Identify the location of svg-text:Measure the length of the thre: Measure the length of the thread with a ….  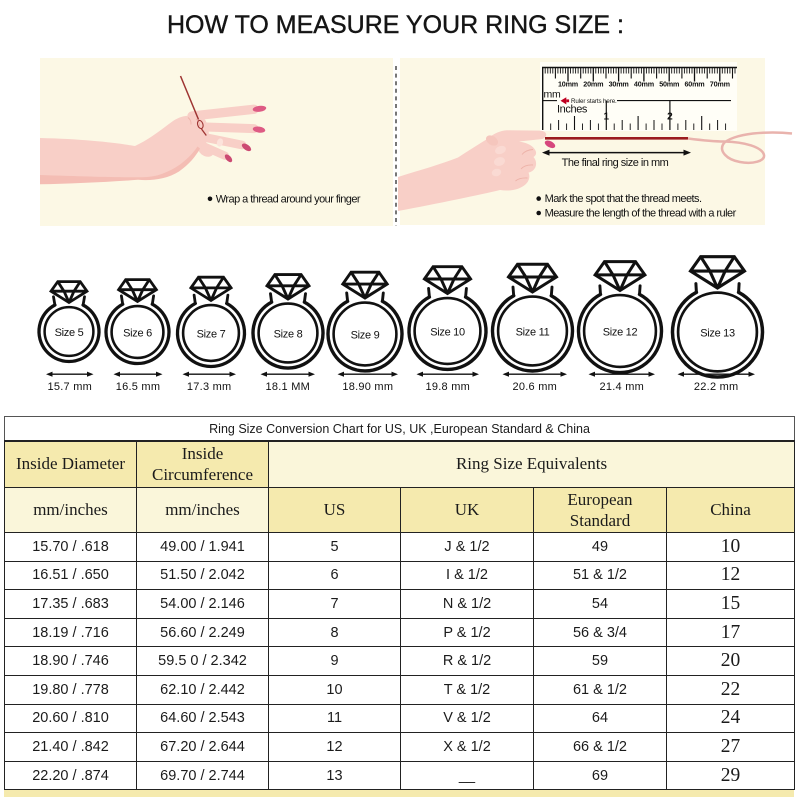
(641, 214).